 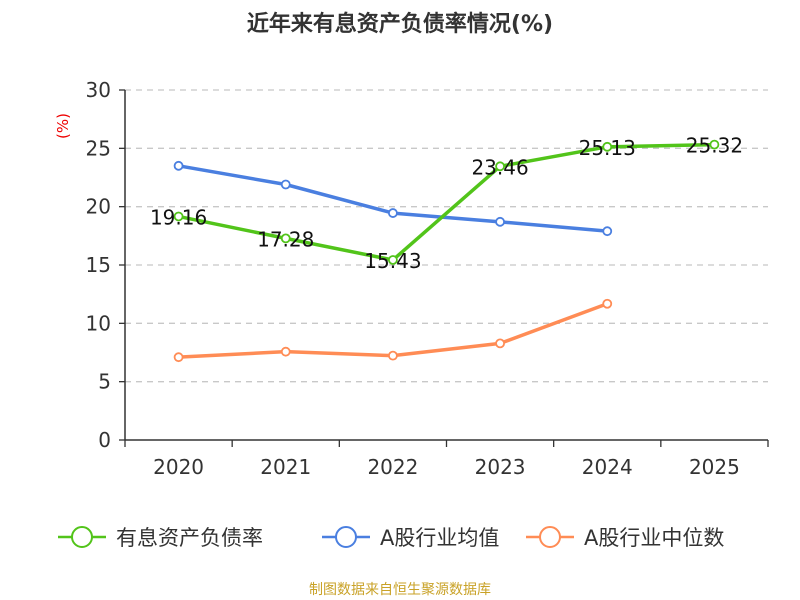 I want to click on x-tick-label: 2021, so click(x=285, y=467).